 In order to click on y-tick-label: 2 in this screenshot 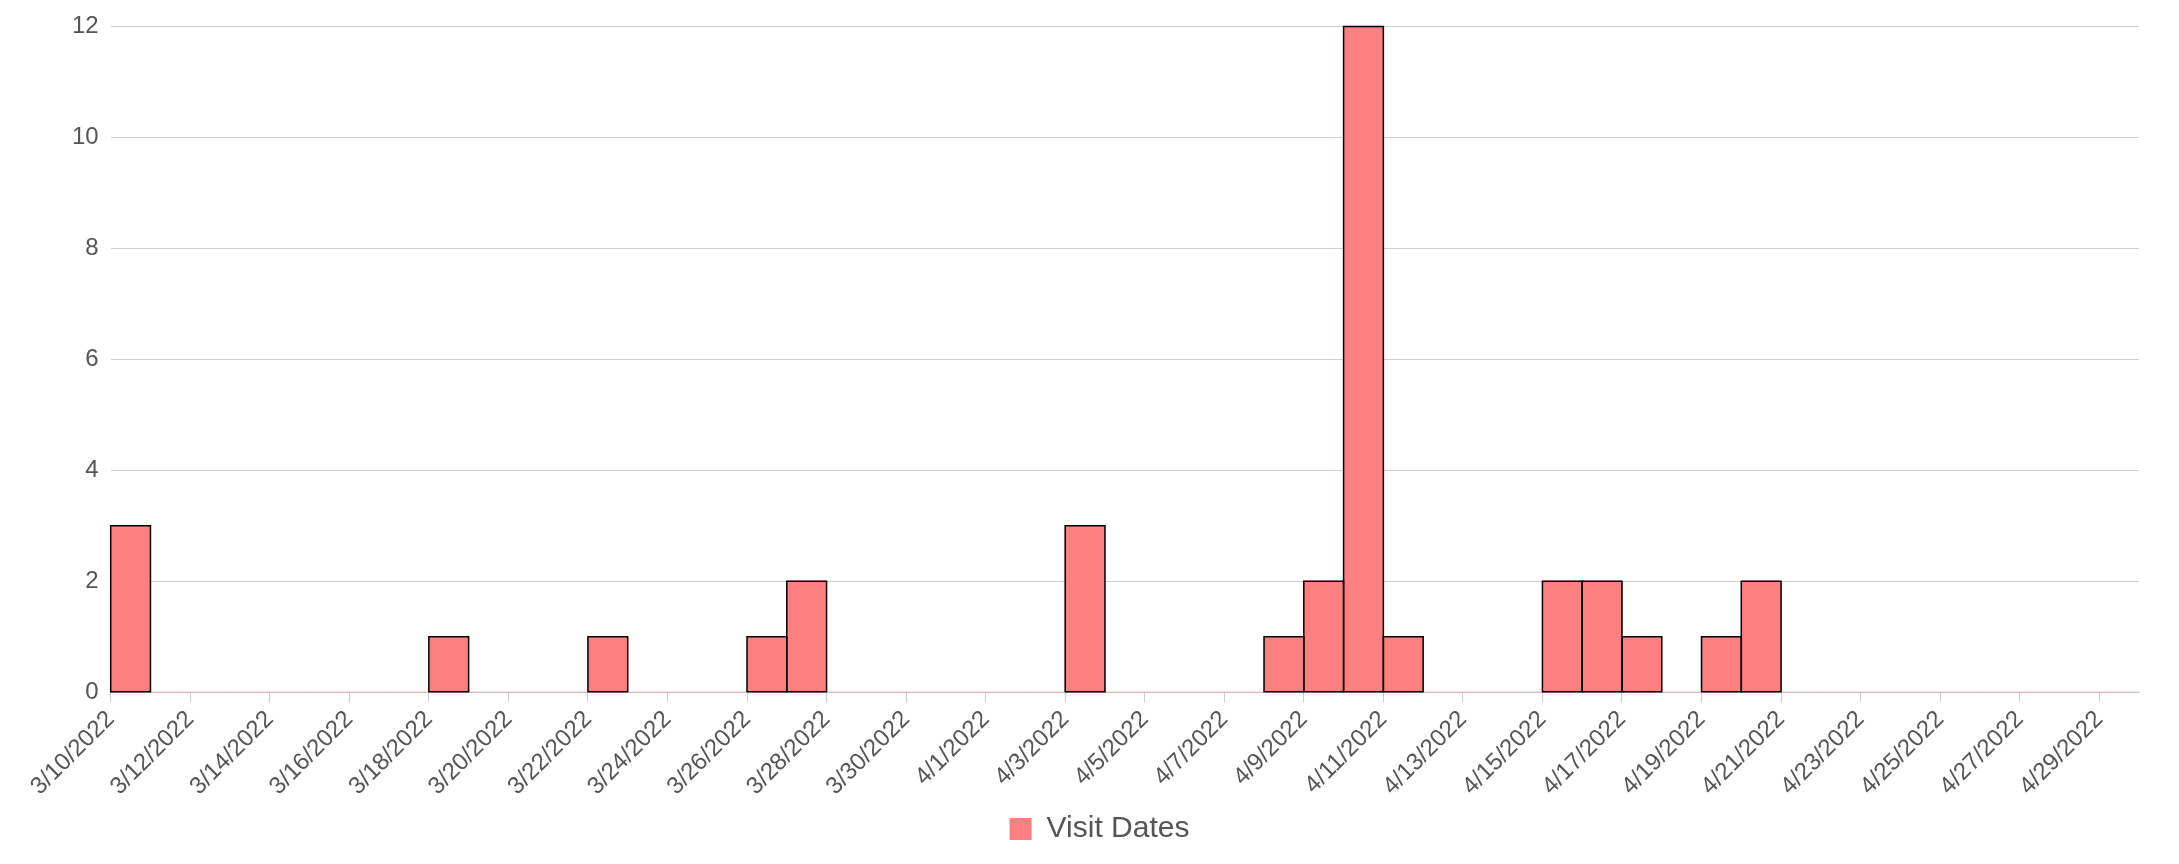, I will do `click(92, 579)`.